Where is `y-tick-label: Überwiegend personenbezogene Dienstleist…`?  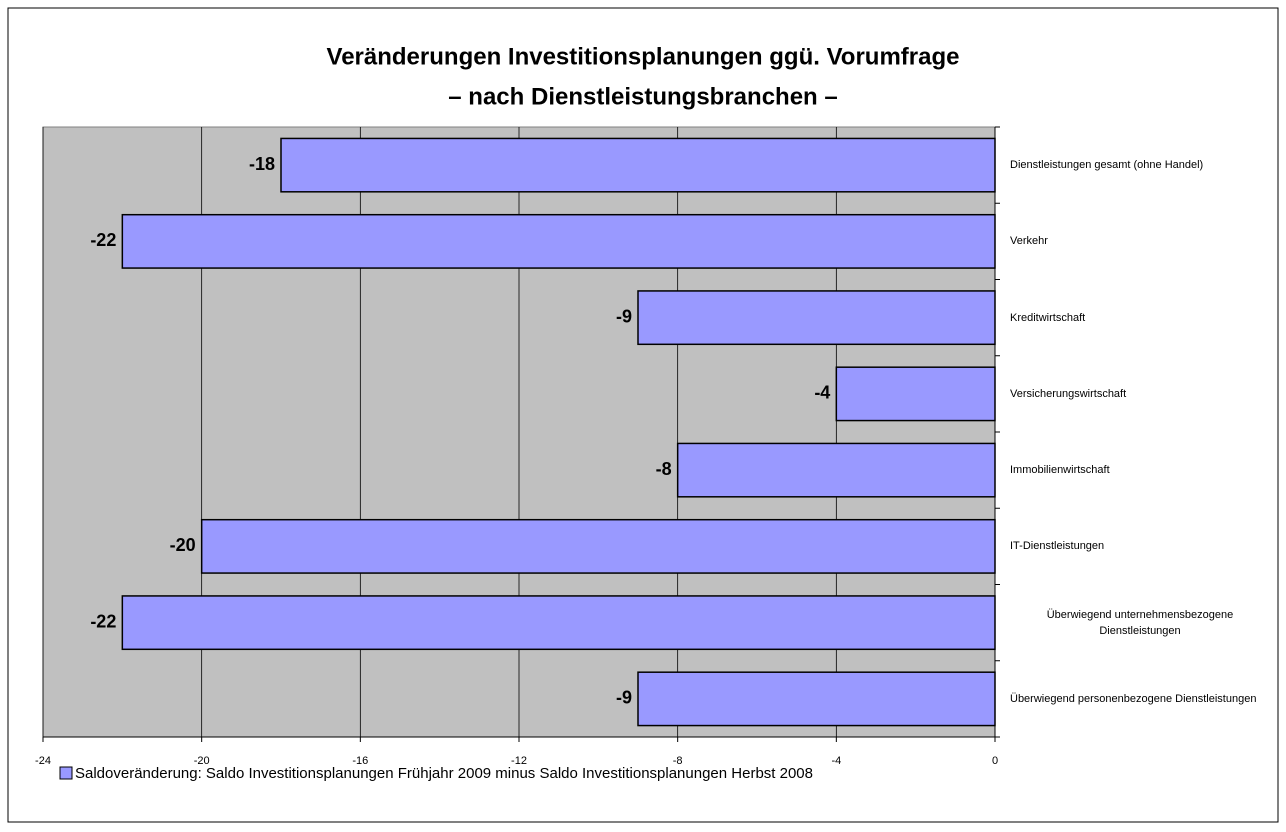
y-tick-label: Überwiegend personenbezogene Dienstleist… is located at coordinates (1133, 698).